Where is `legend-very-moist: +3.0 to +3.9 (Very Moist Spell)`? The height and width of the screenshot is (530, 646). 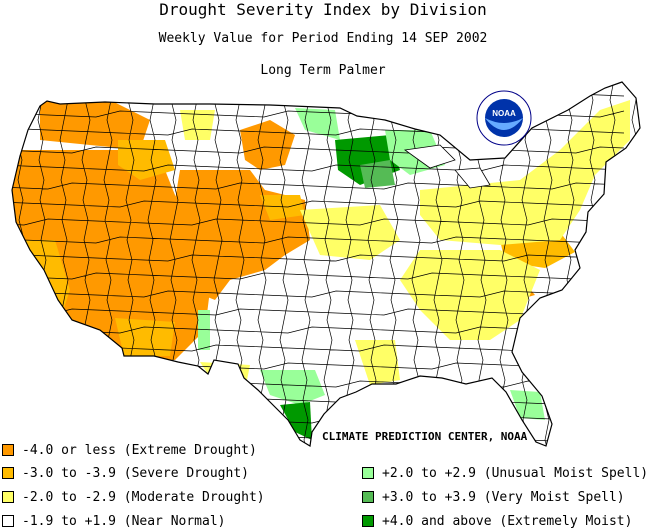
legend-very-moist: +3.0 to +3.9 (Very Moist Spell) is located at coordinates (493, 497).